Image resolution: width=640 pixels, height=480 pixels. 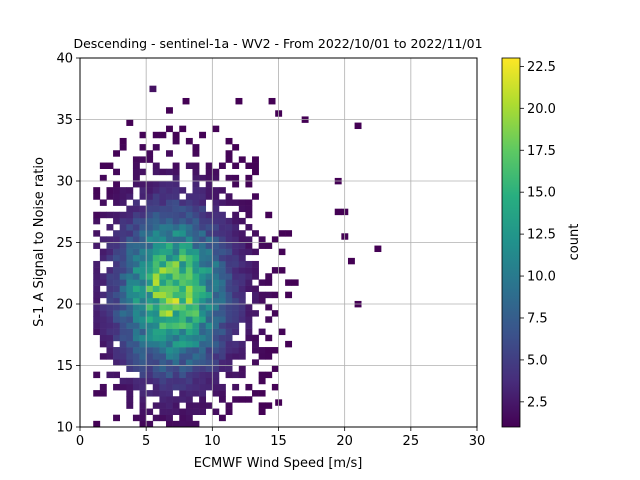 I want to click on x-tick-label: 15, so click(x=278, y=441).